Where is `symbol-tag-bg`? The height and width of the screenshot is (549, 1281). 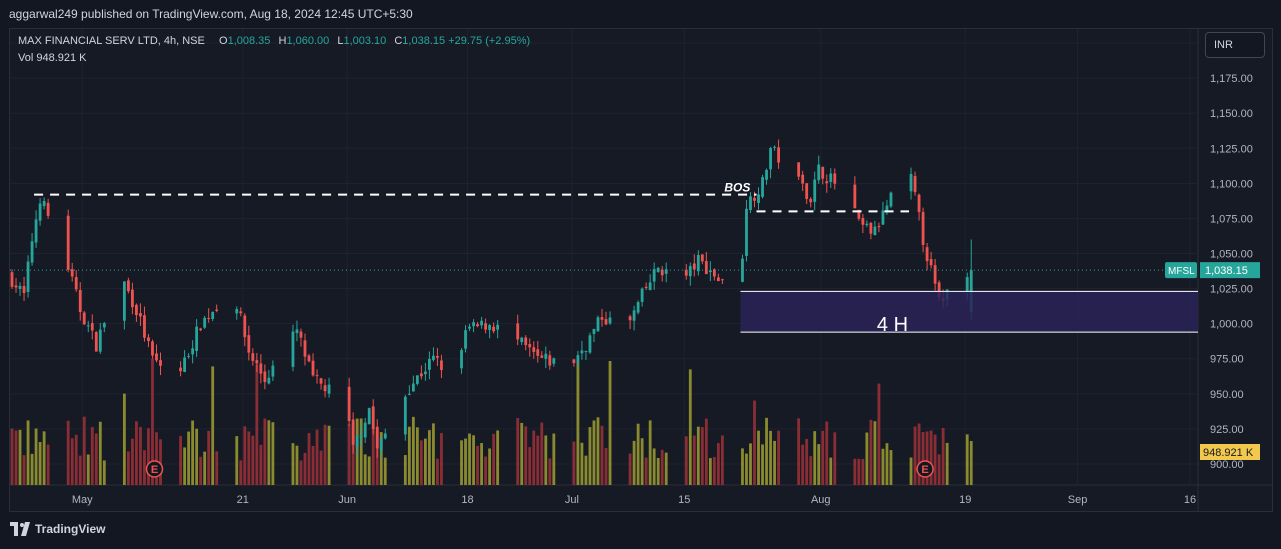
symbol-tag-bg is located at coordinates (1181, 270).